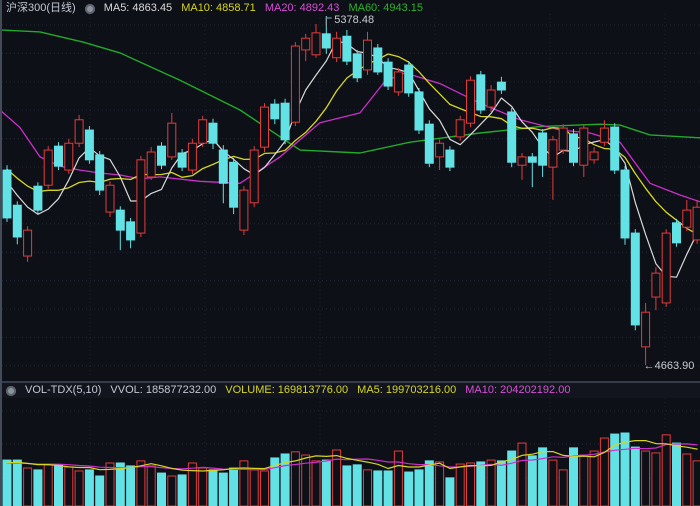  I want to click on volume-settings-icon, so click(11, 390).